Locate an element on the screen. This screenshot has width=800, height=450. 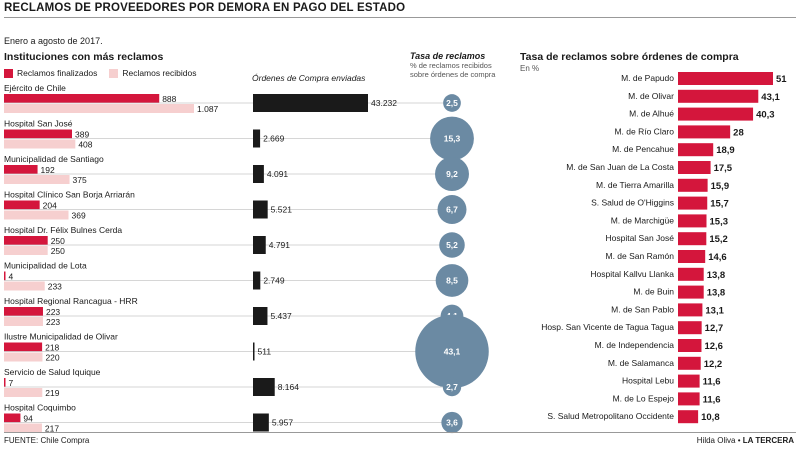
right-bar-value: 15,9 is located at coordinates (720, 186).